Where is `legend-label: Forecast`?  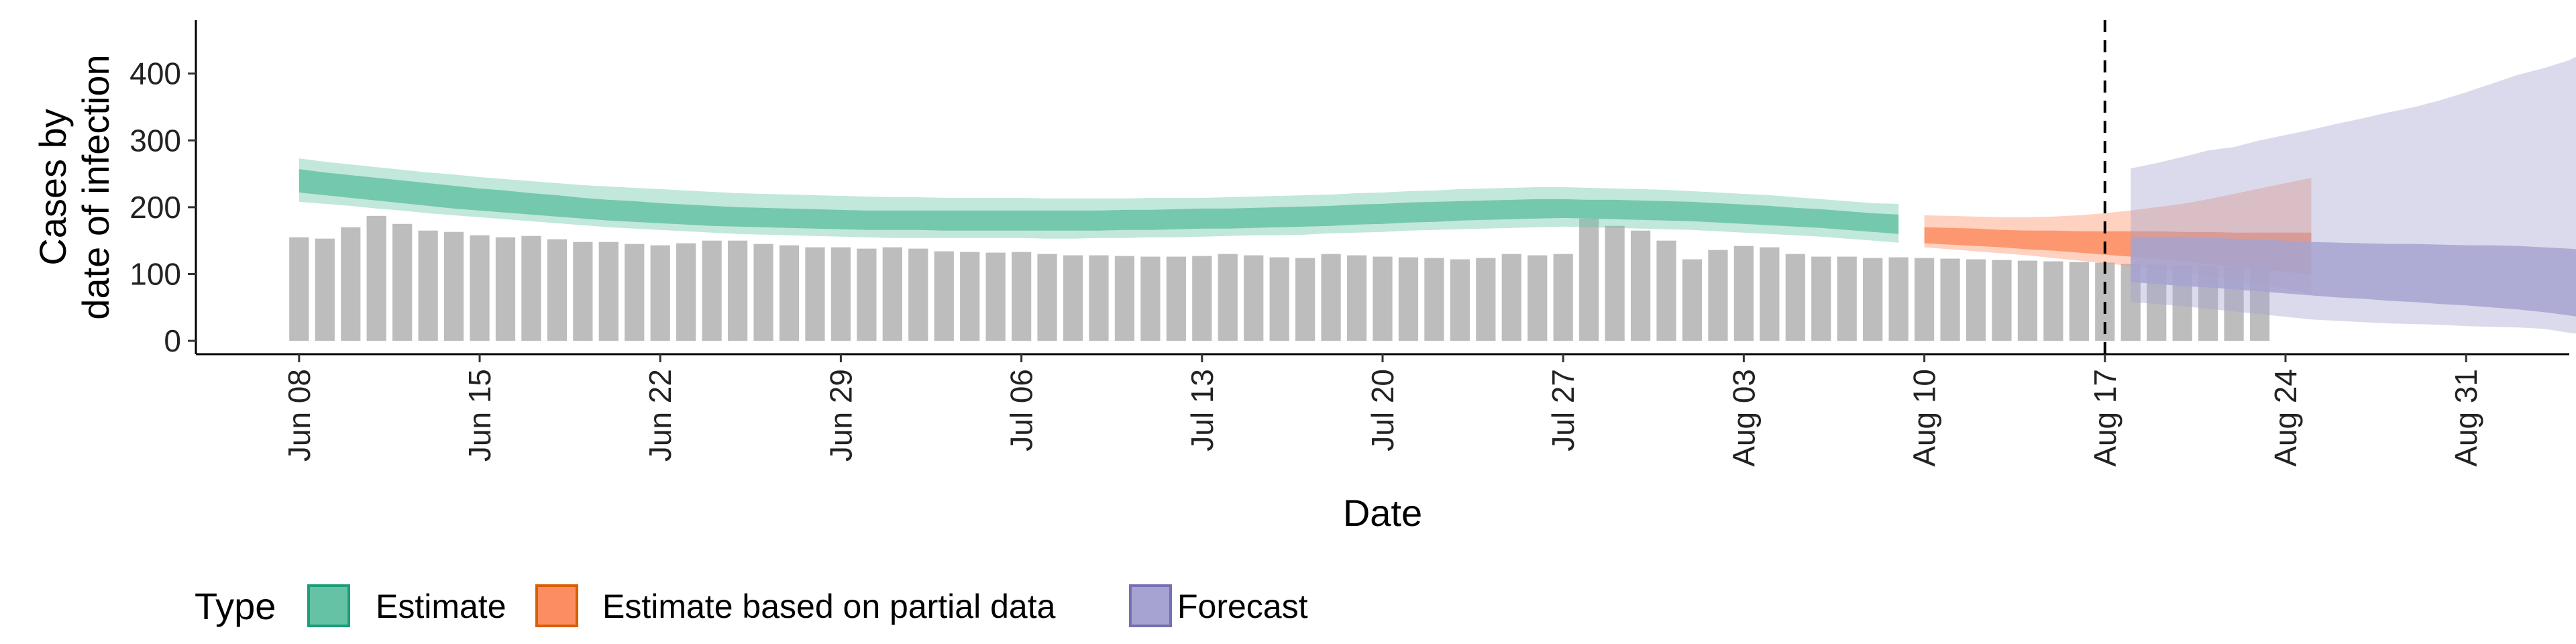
legend-label: Forecast is located at coordinates (1242, 606).